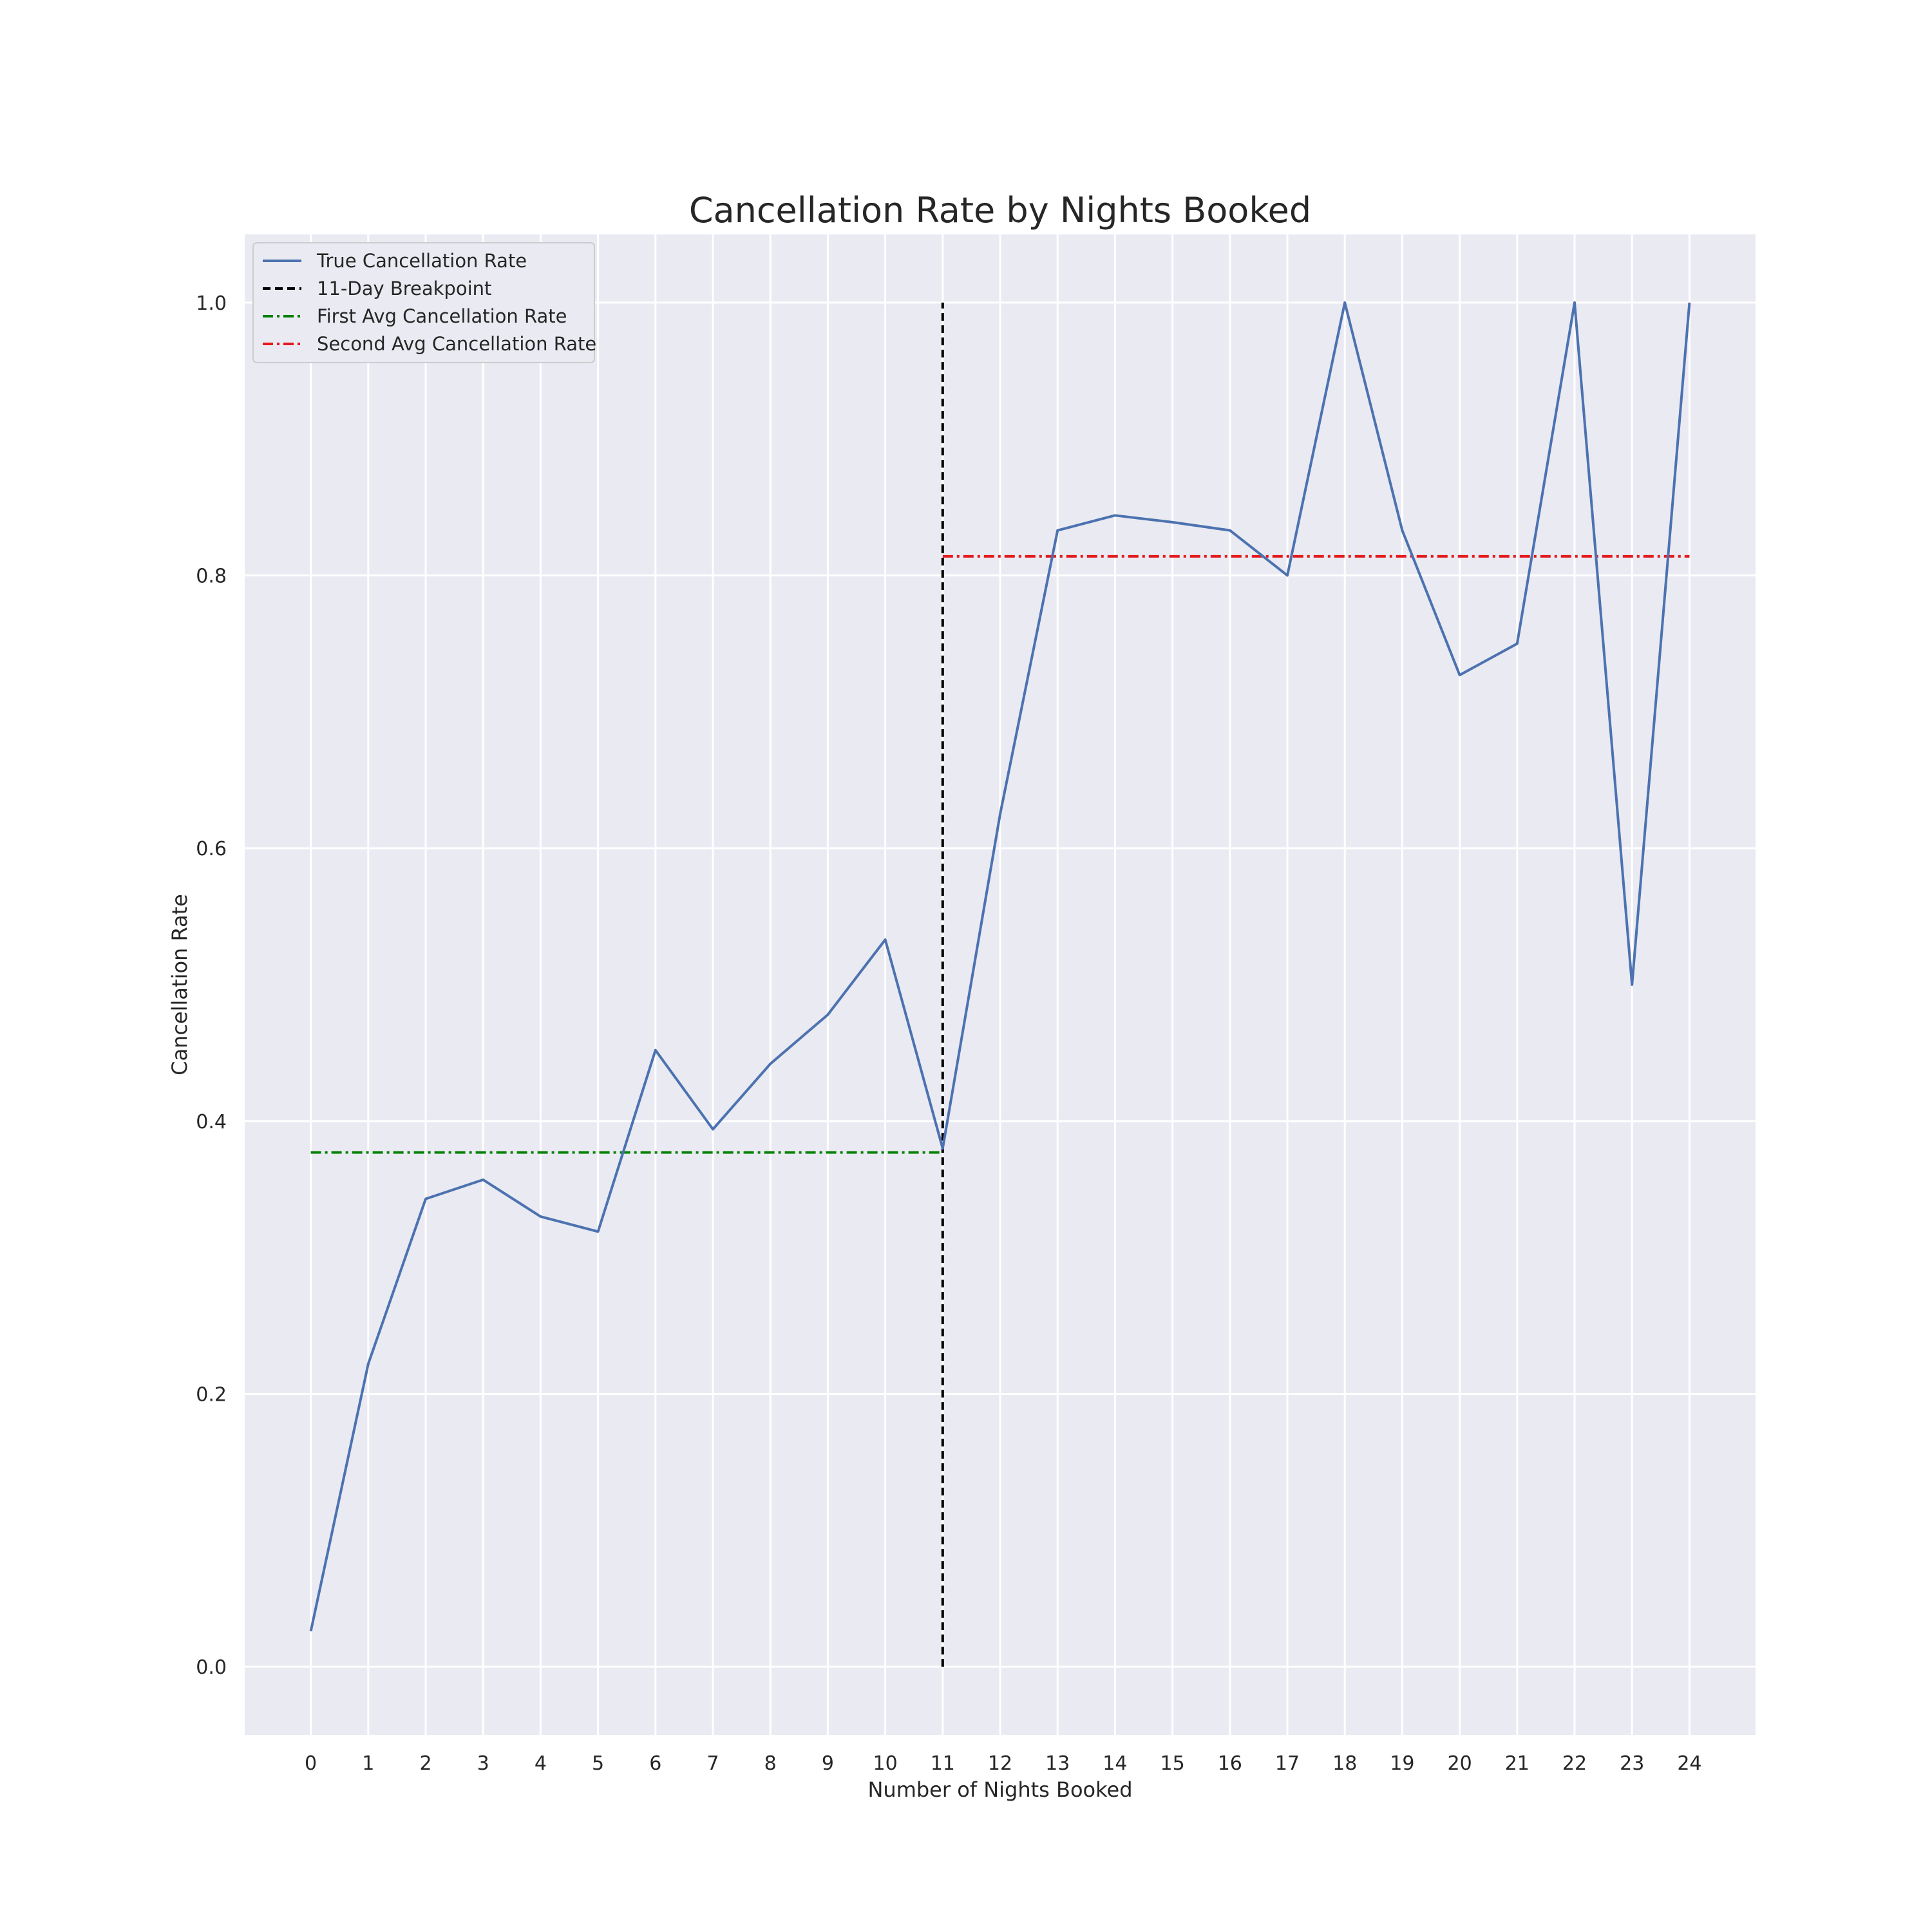 This screenshot has width=1932, height=1932. Describe the element at coordinates (211, 576) in the screenshot. I see `y-tick-label: 0.8` at that location.